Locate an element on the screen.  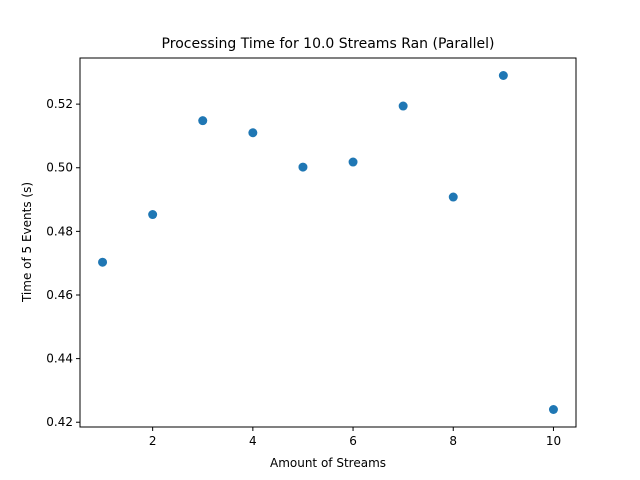
x-tick-label: 10 is located at coordinates (553, 441).